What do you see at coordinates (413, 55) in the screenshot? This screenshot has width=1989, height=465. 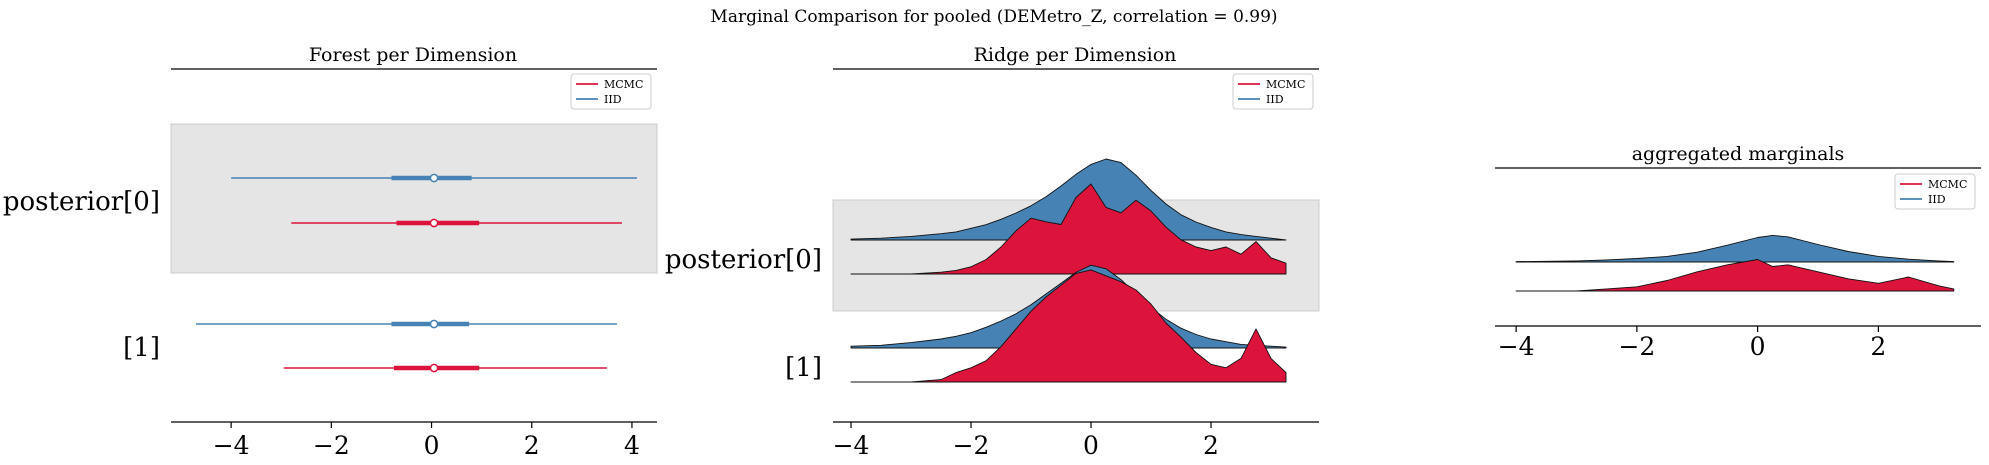 I see `forest-panel-title: Forest per Dimension` at bounding box center [413, 55].